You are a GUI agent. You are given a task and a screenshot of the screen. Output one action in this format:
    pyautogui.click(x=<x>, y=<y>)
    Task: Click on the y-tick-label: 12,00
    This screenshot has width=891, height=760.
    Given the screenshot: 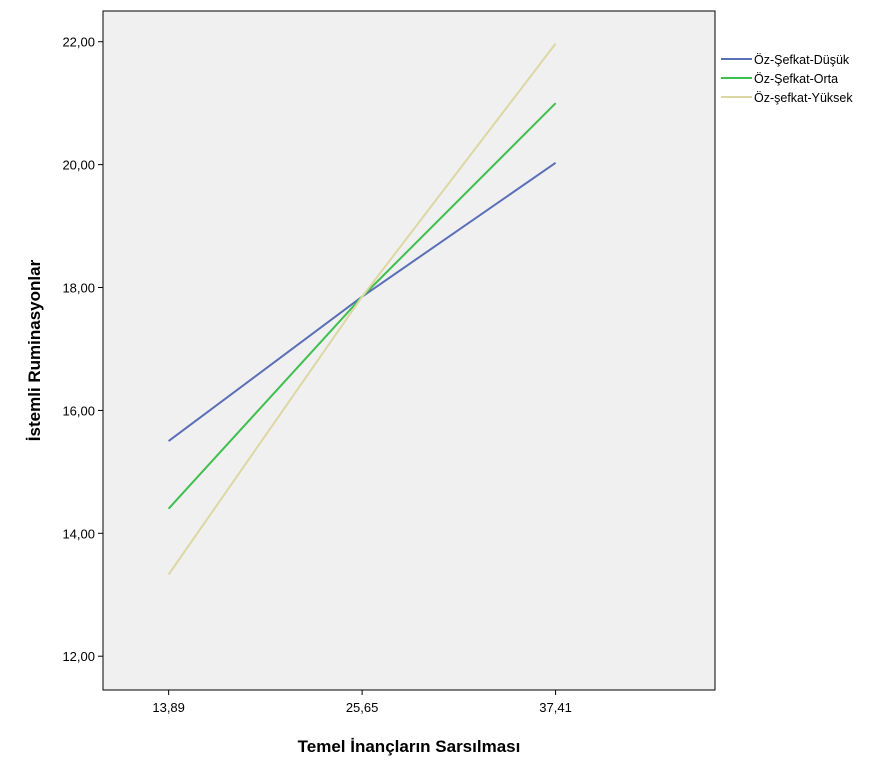 What is the action you would take?
    pyautogui.click(x=78, y=656)
    